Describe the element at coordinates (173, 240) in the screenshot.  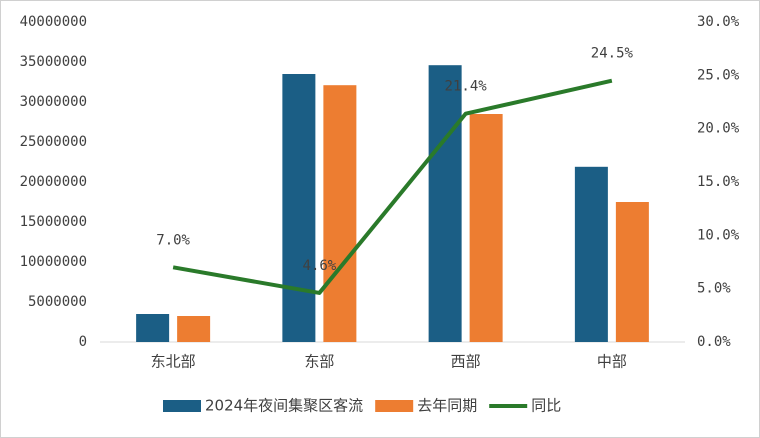
I see `data-label: 7.0%` at that location.